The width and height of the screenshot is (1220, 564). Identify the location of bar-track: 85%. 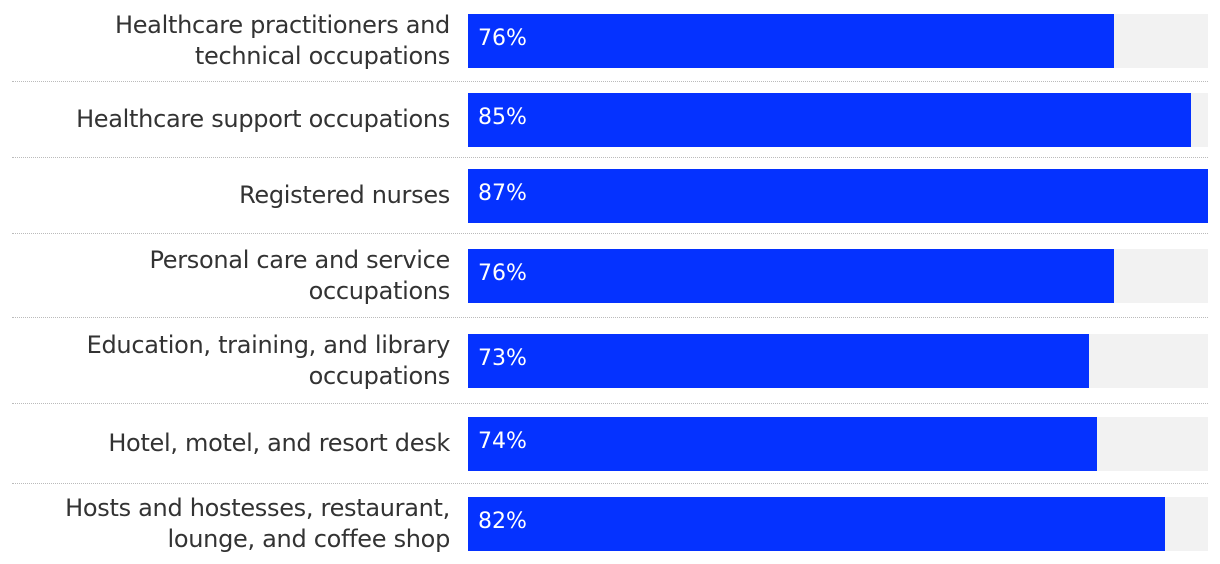
(838, 119).